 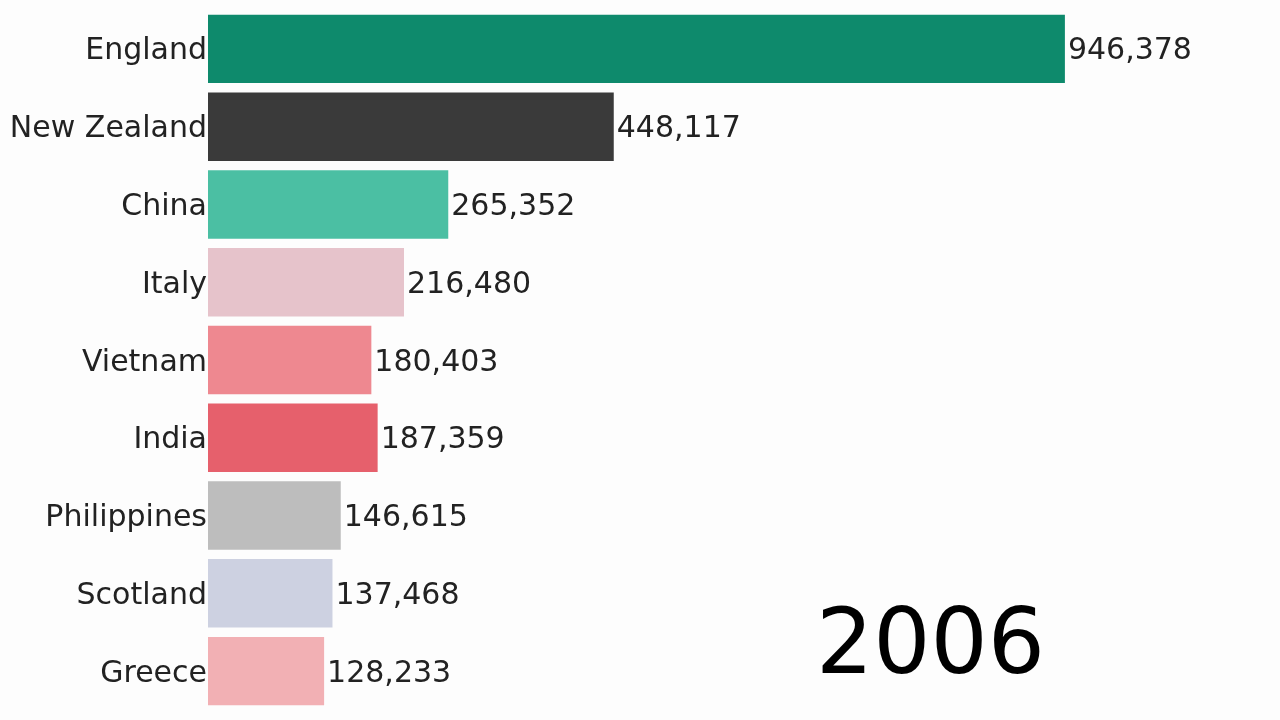 What do you see at coordinates (164, 204) in the screenshot?
I see `y-tick-label: China` at bounding box center [164, 204].